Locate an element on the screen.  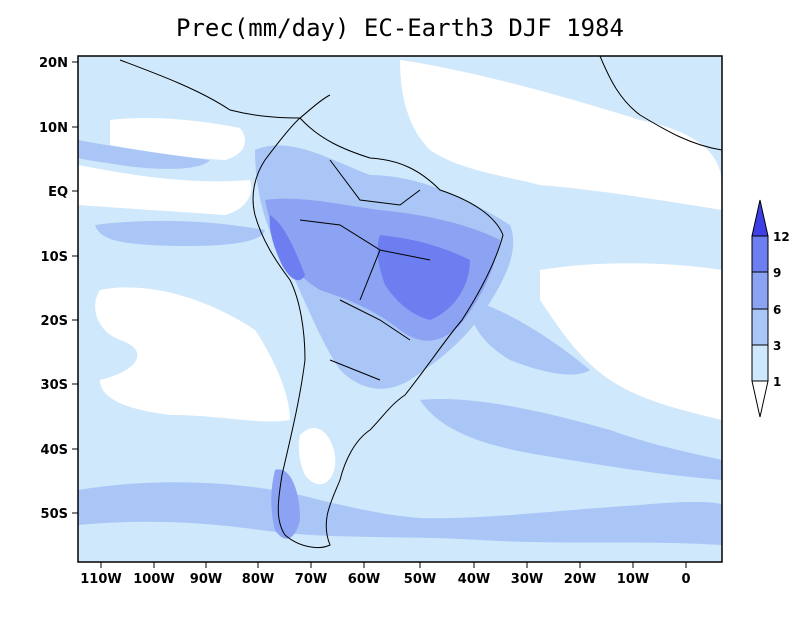
colorbar-top-arrow is located at coordinates (760, 218).